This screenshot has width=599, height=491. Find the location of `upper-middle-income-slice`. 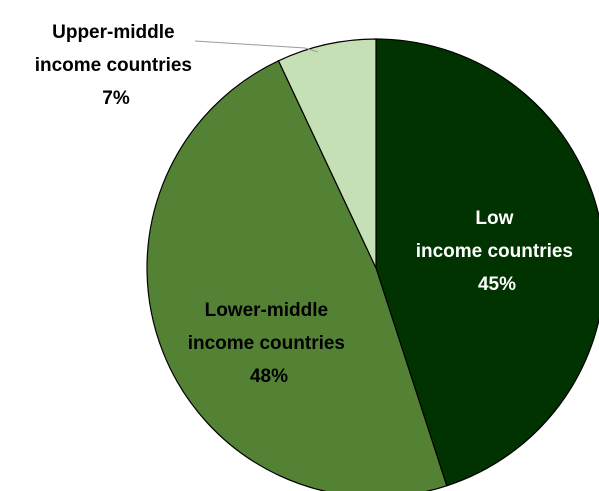

upper-middle-income-slice is located at coordinates (327, 153).